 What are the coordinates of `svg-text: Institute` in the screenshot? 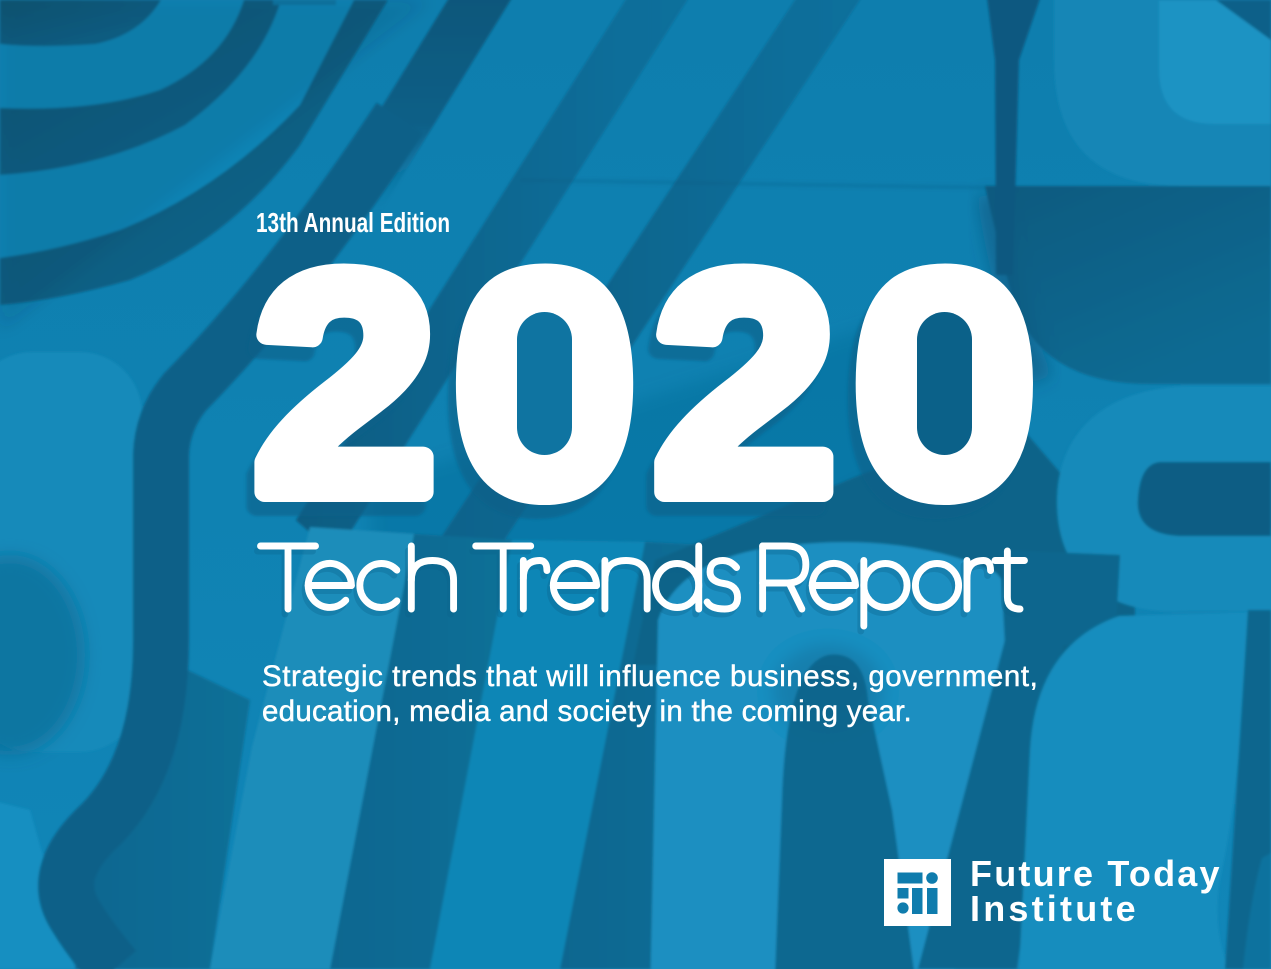 It's located at (1054, 908).